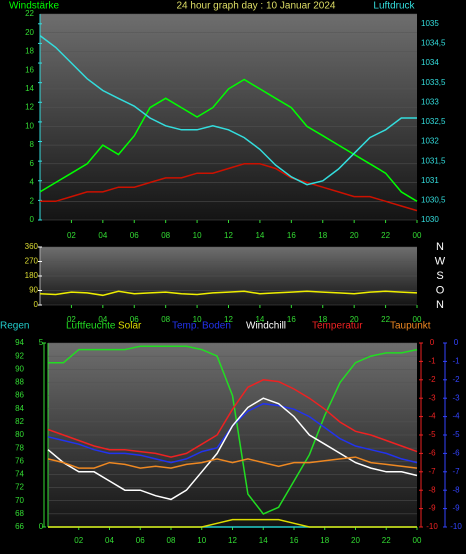 Image resolution: width=466 pixels, height=554 pixels. Describe the element at coordinates (29, 88) in the screenshot. I see `y-tick-label: 14` at that location.